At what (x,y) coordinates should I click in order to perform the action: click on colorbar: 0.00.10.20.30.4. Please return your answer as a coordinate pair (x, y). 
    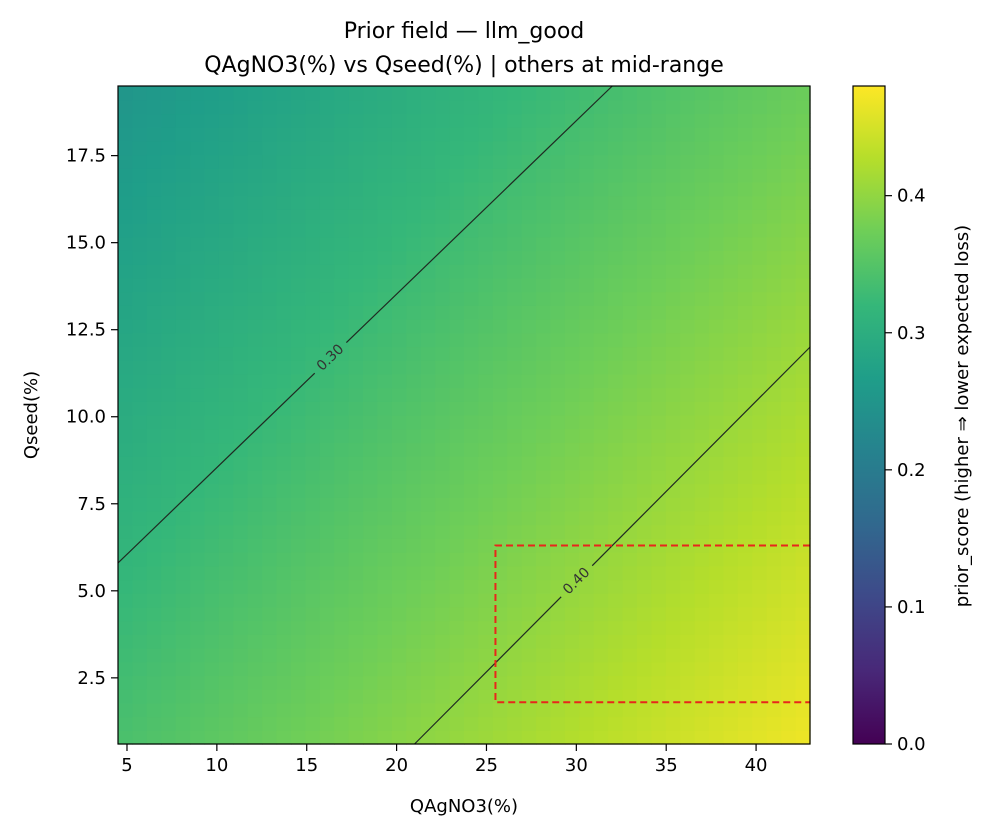
    Looking at the image, I should click on (889, 420).